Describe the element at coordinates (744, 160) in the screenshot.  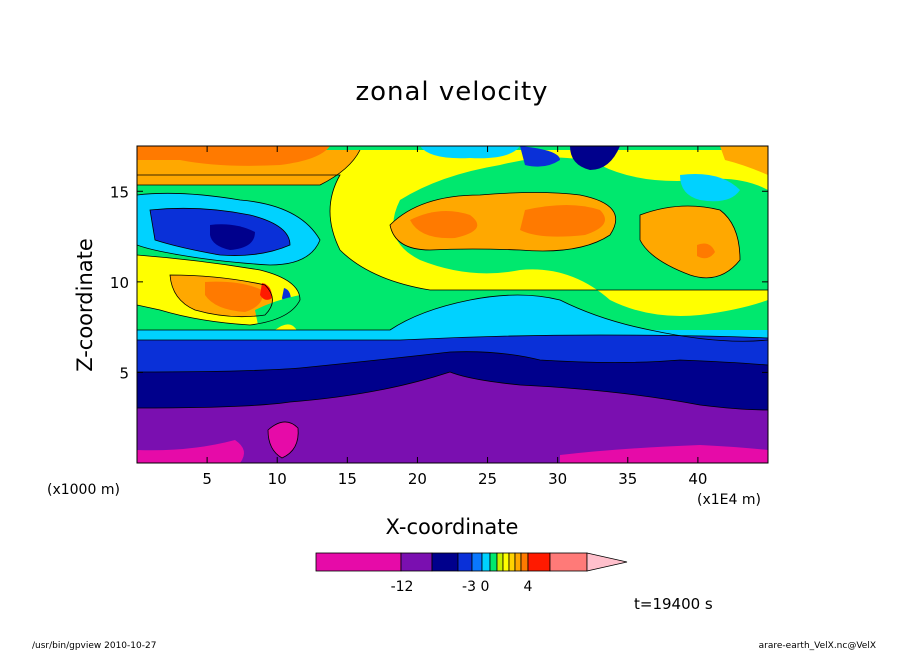
I see `band-top-right-orange` at that location.